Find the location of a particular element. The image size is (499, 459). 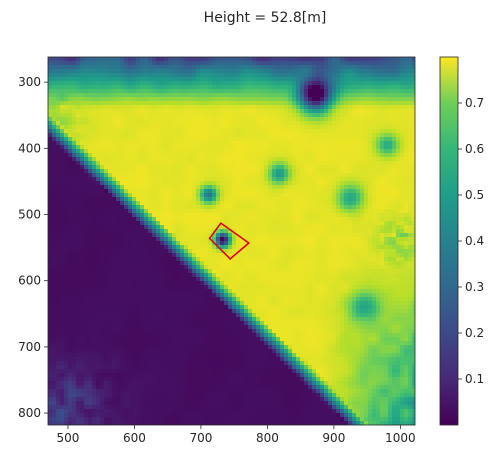

x-tick-label: 900 is located at coordinates (333, 438).